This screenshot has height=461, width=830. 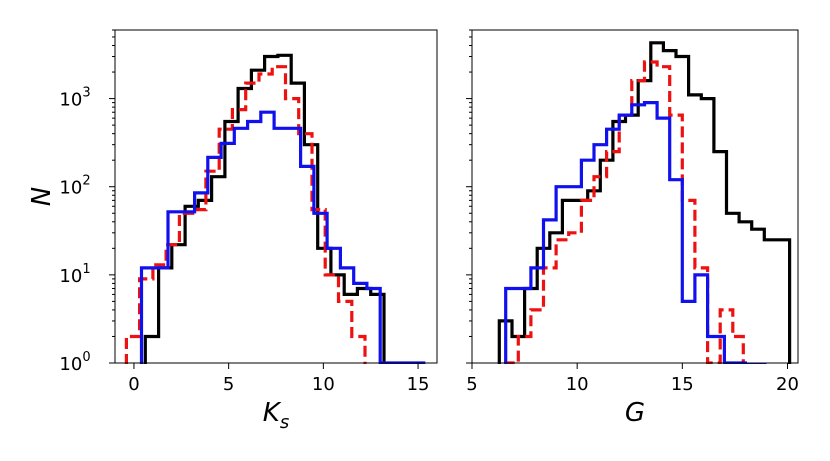 I want to click on x-axis-label: Ks, so click(x=276, y=415).